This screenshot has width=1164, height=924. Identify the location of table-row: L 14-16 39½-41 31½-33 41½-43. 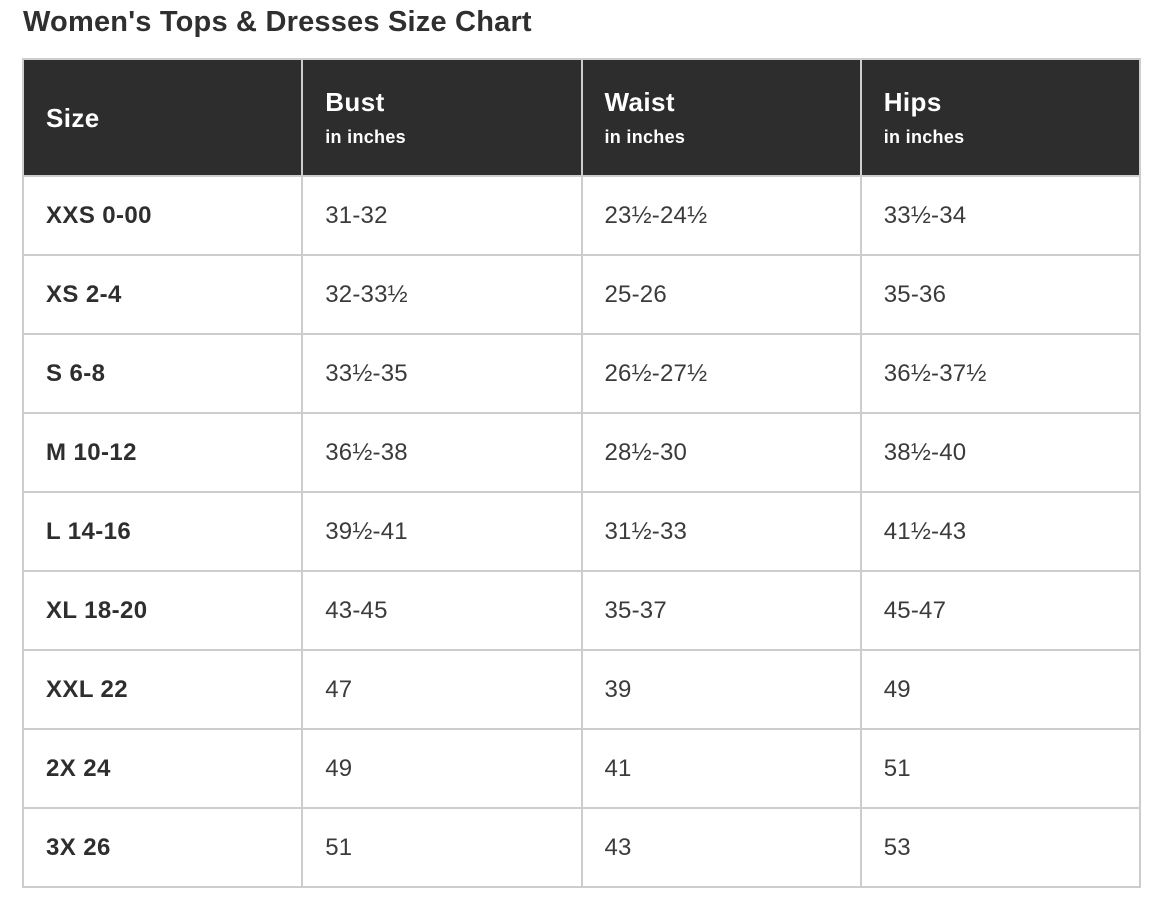
(581, 531).